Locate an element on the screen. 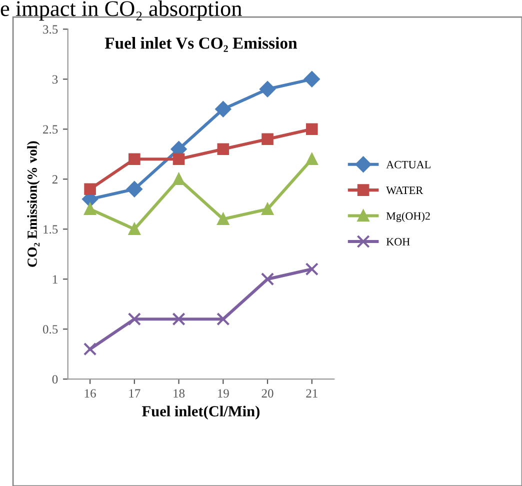 The width and height of the screenshot is (522, 486). chart-title: Fuel inlet Vs CO₂ Emission is located at coordinates (201, 44).